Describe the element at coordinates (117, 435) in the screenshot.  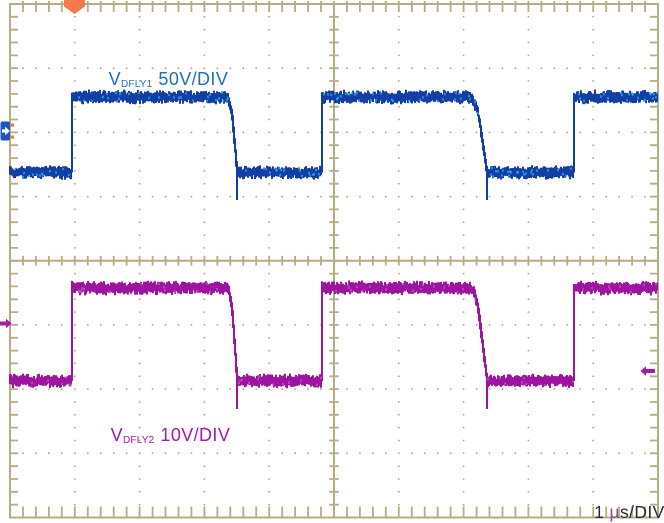
I see `ch2-label-symbol: V` at that location.